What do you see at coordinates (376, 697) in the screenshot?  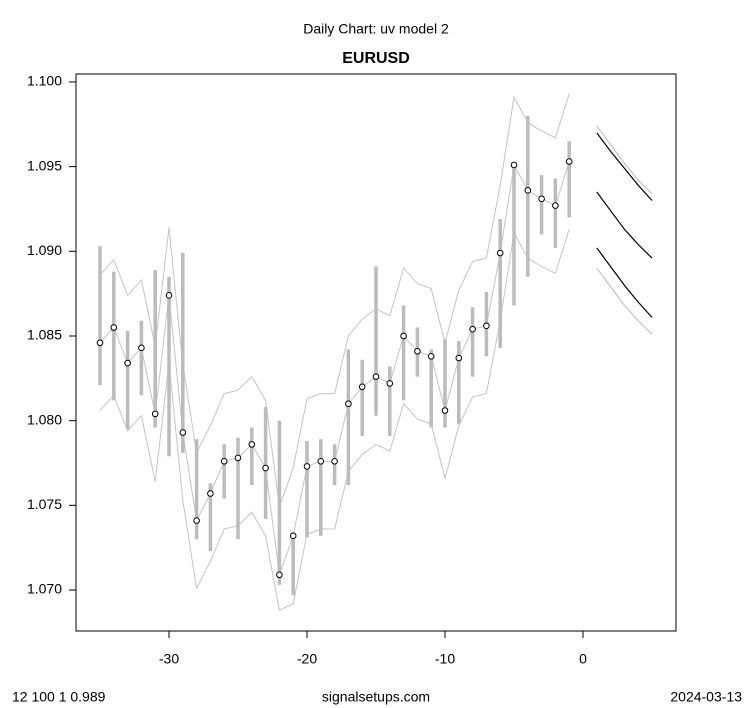 I see `footer-center: signalsetups.com` at bounding box center [376, 697].